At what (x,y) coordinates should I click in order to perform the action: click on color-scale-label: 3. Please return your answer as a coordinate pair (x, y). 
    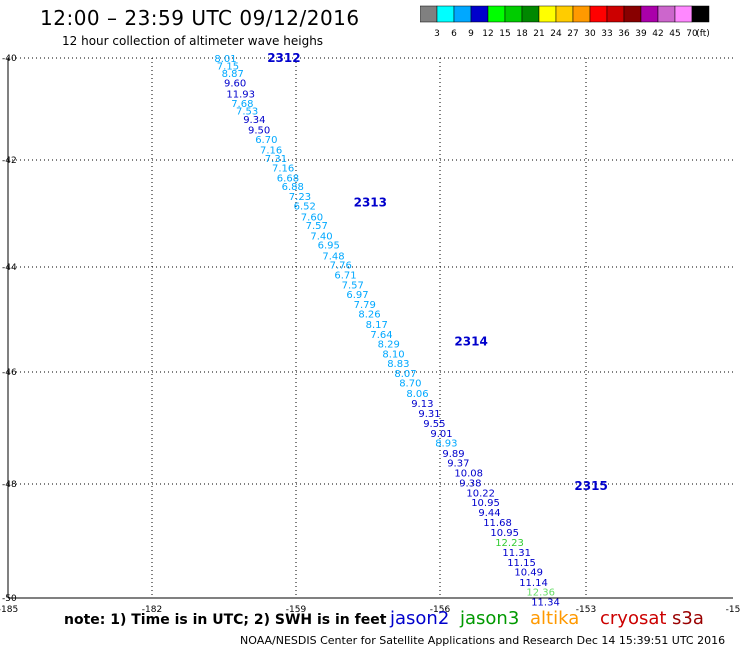
    Looking at the image, I should click on (437, 34).